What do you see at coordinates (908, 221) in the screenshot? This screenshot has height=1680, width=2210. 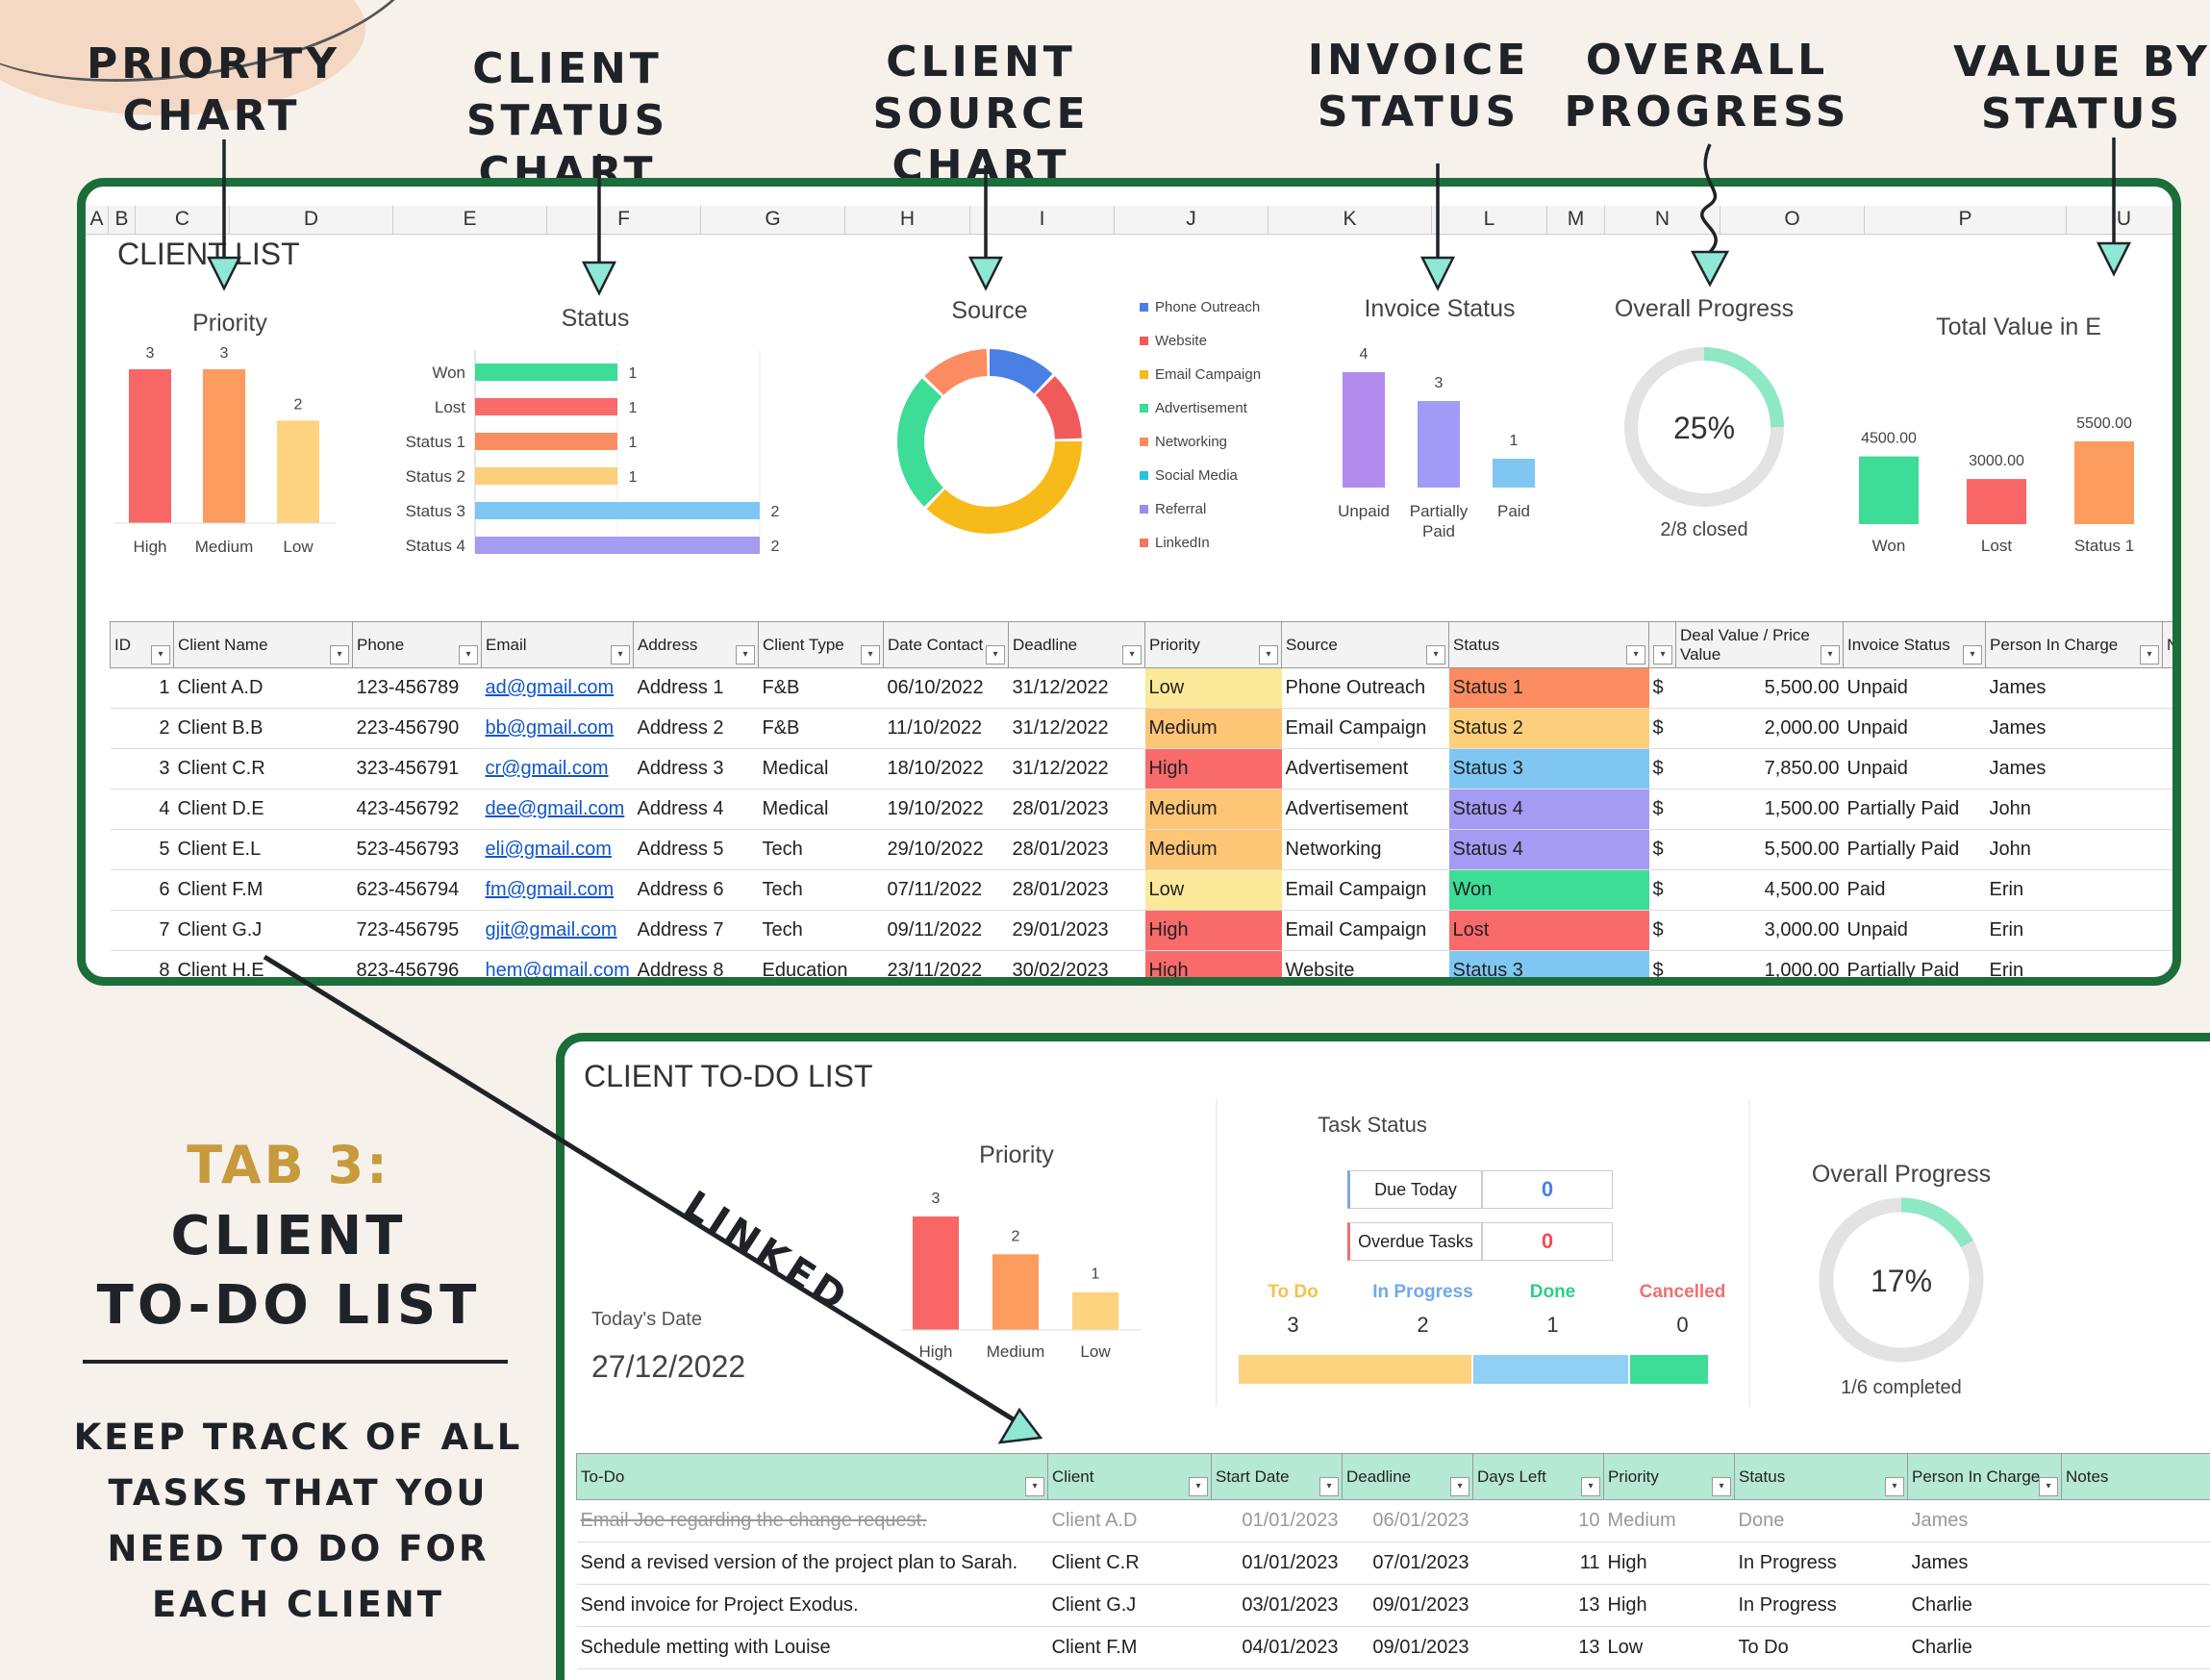 I see `column-header-h: H` at bounding box center [908, 221].